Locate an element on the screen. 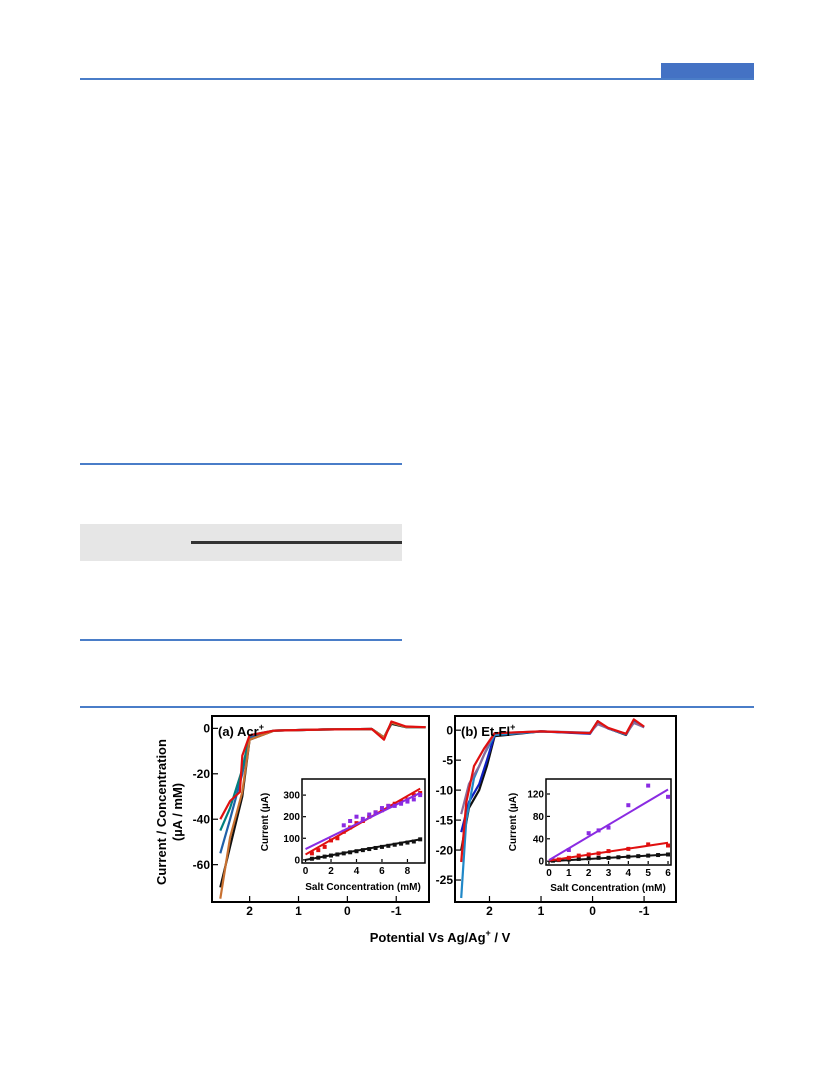  panel-a-label-sup: + is located at coordinates (261, 727).